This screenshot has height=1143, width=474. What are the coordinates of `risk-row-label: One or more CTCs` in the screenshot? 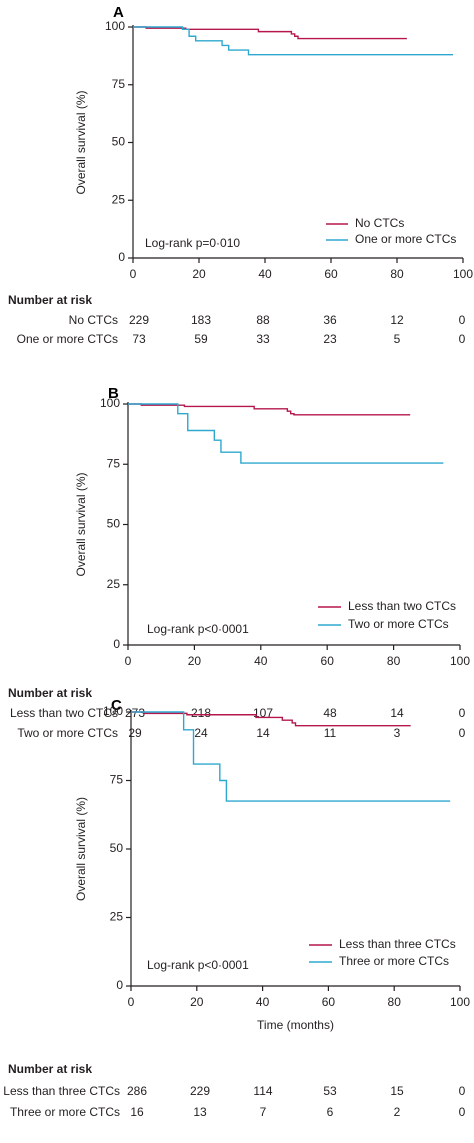 It's located at (67, 339).